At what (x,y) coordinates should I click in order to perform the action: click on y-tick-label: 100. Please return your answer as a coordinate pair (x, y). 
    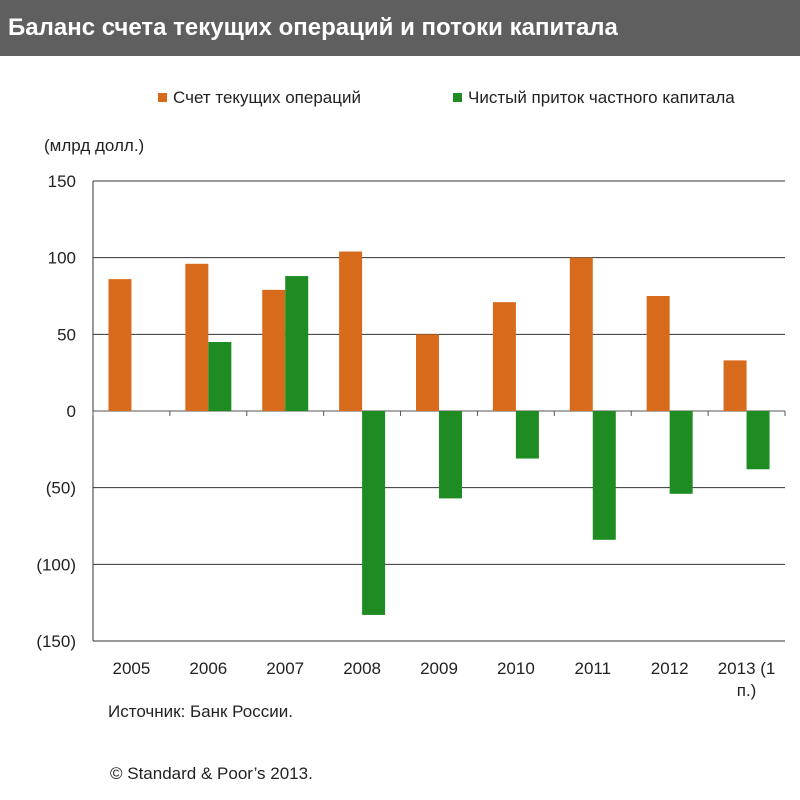
    Looking at the image, I should click on (62, 258).